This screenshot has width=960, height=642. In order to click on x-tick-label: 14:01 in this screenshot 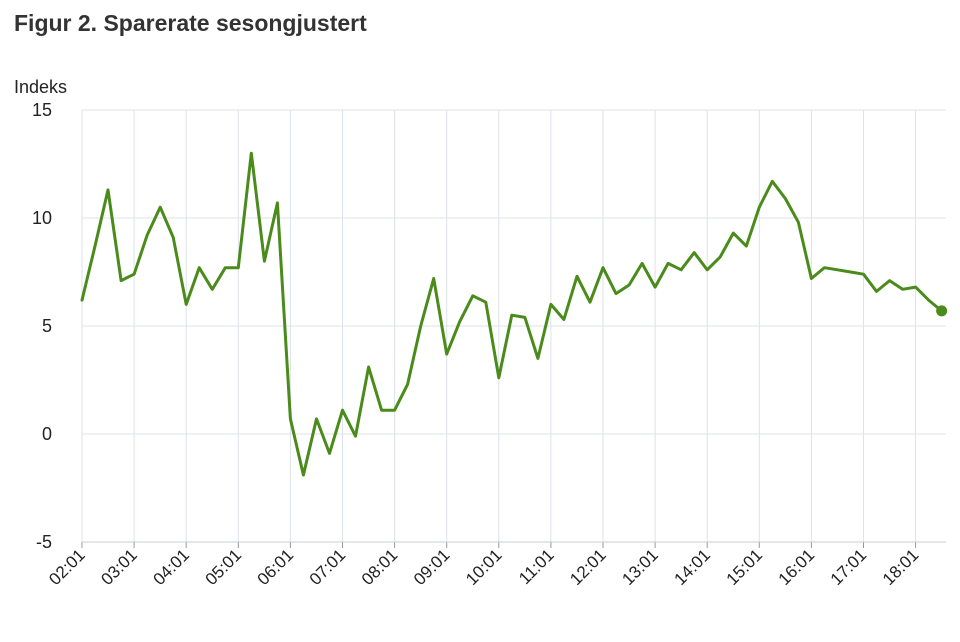, I will do `click(693, 567)`.